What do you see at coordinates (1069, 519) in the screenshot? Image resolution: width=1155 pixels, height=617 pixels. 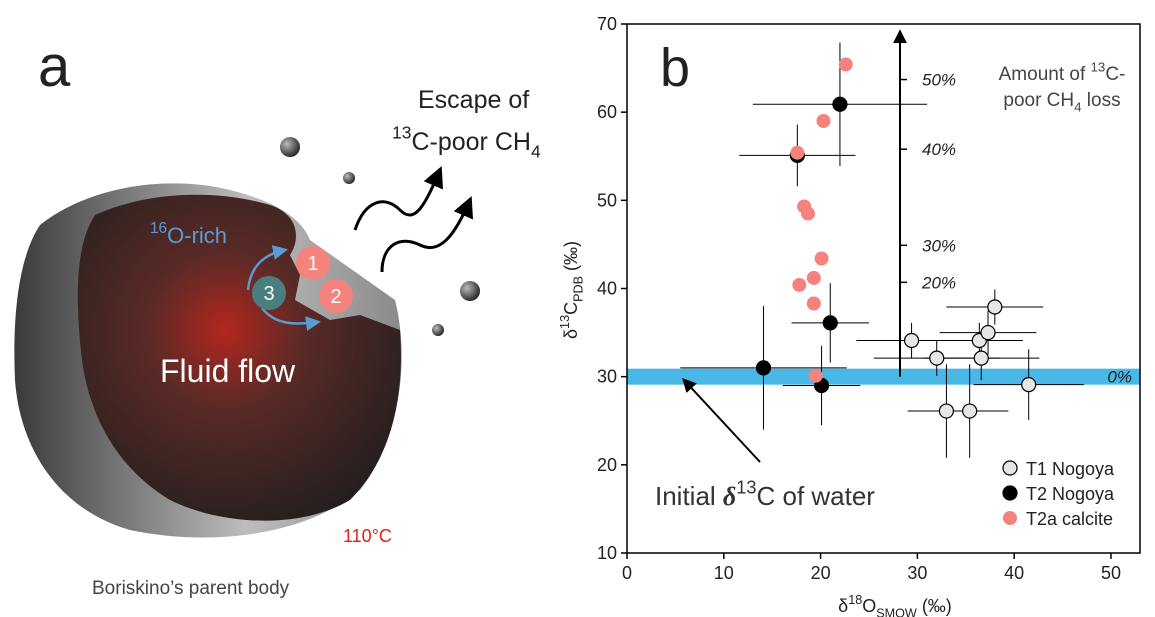 I see `legend-label: T2a calcite` at bounding box center [1069, 519].